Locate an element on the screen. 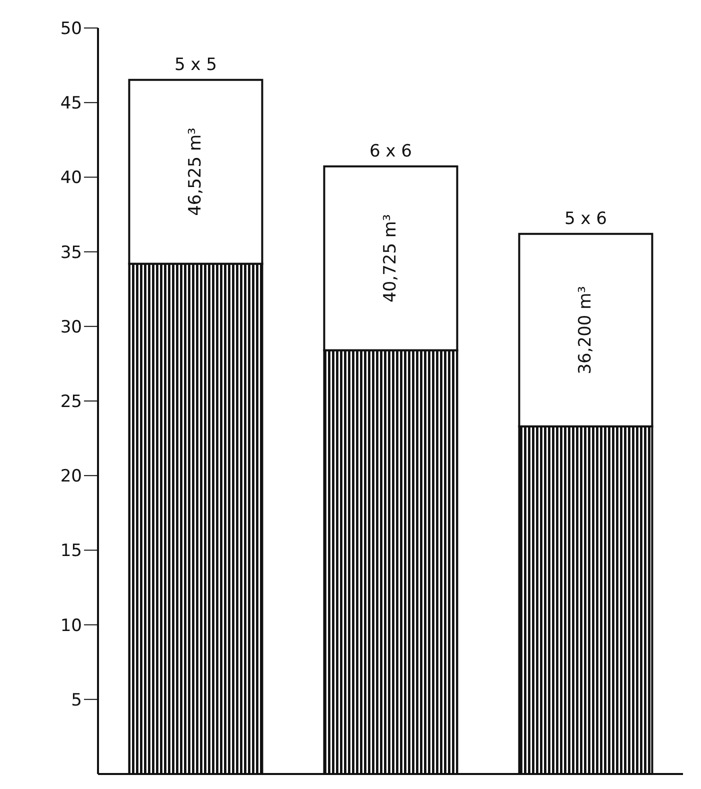  x-tick-label: 6 x 6 is located at coordinates (390, 151).